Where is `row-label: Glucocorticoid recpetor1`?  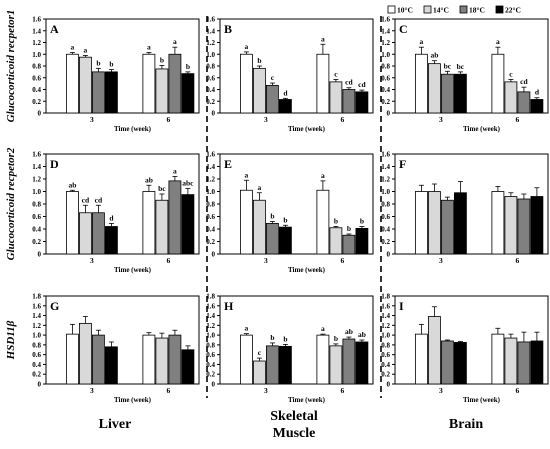
row-label: Glucocorticoid recpetor1 is located at coordinates (11, 66).